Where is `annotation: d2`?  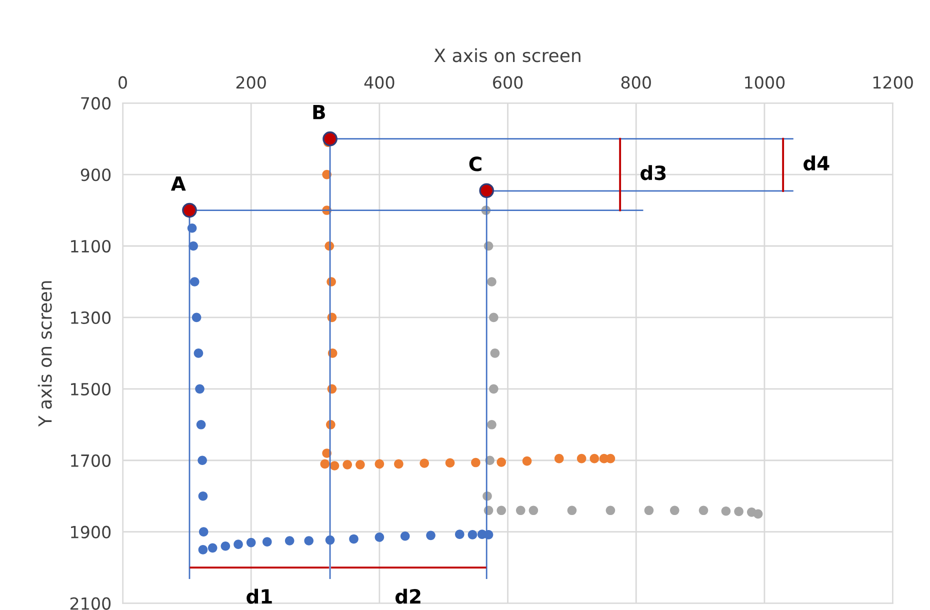
annotation: d2 is located at coordinates (407, 596).